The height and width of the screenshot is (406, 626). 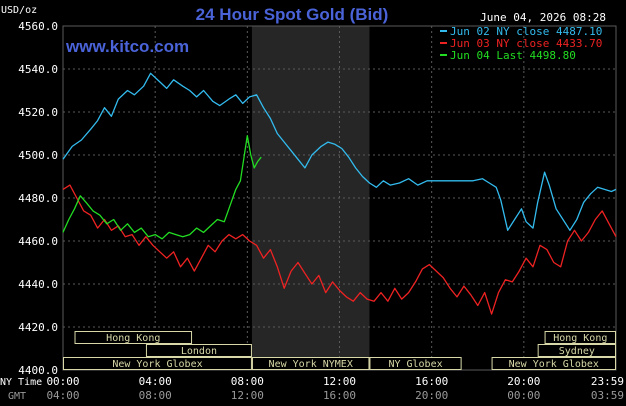 I want to click on legend-series-value: 4433.70, so click(x=579, y=43).